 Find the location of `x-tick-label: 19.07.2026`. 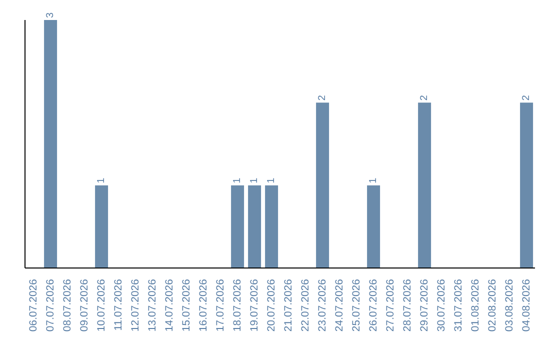

x-tick-label: 19.07.2026 is located at coordinates (254, 305).